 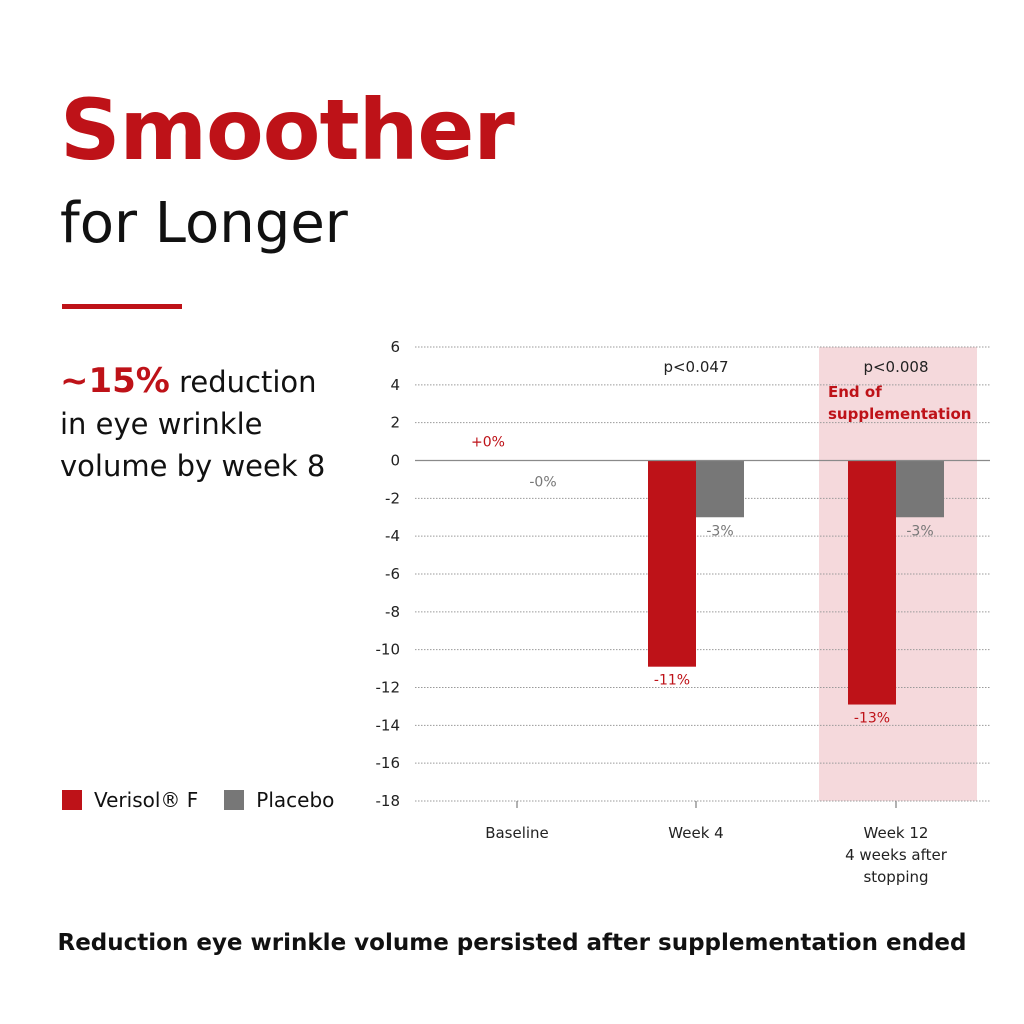 What do you see at coordinates (517, 833) in the screenshot?
I see `x-tick-label: Baseline` at bounding box center [517, 833].